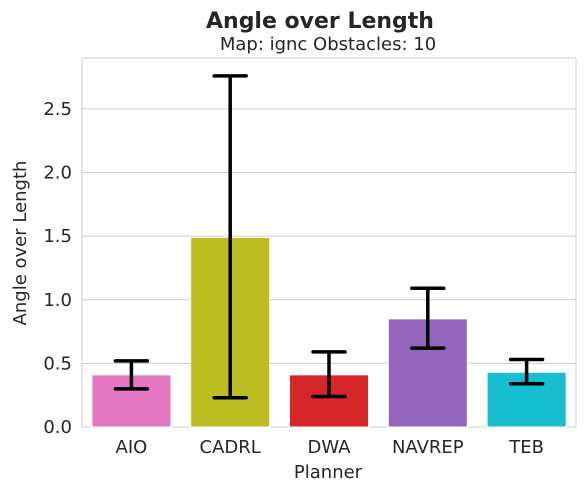 The width and height of the screenshot is (586, 492). I want to click on x-tick-label: AIO, so click(132, 447).